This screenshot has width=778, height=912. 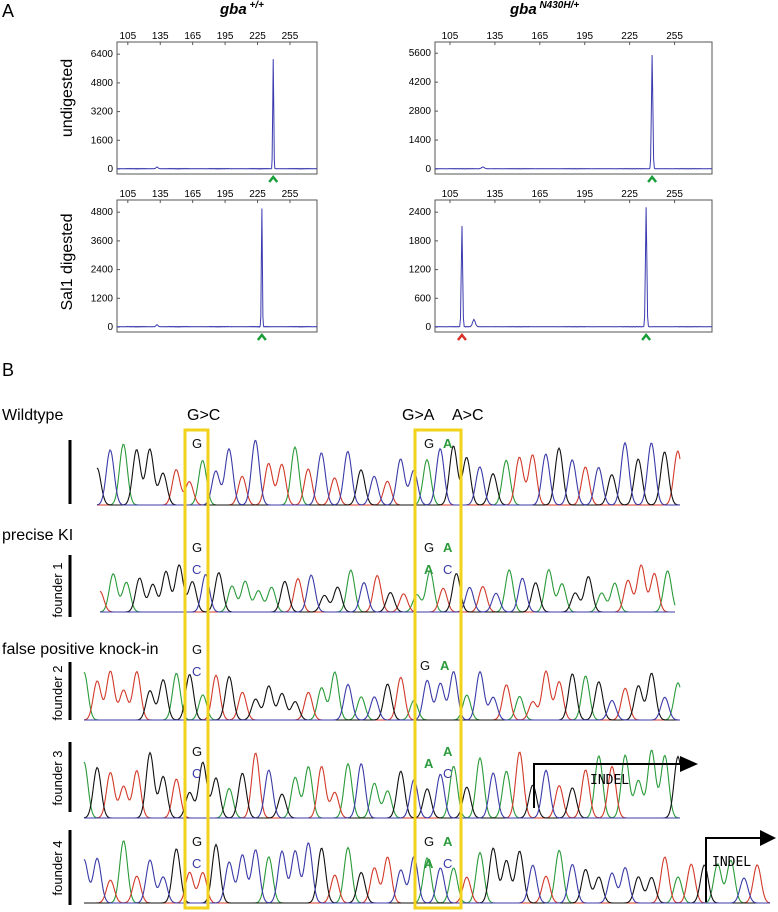 I want to click on base-f3-2b: A, so click(x=429, y=763).